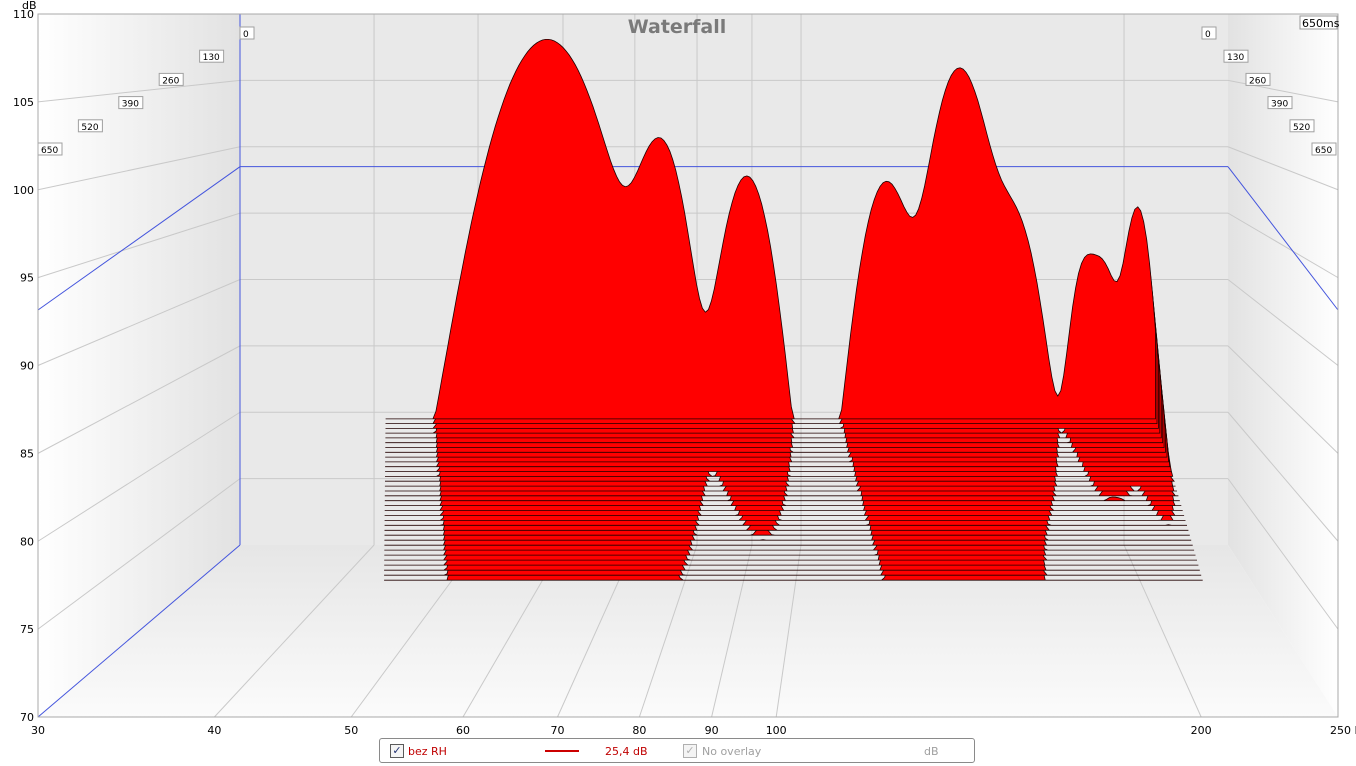  What do you see at coordinates (677, 750) in the screenshot?
I see `legend-bar: ✓ bez RH 25,4 dB ✓ No overlay dB` at bounding box center [677, 750].